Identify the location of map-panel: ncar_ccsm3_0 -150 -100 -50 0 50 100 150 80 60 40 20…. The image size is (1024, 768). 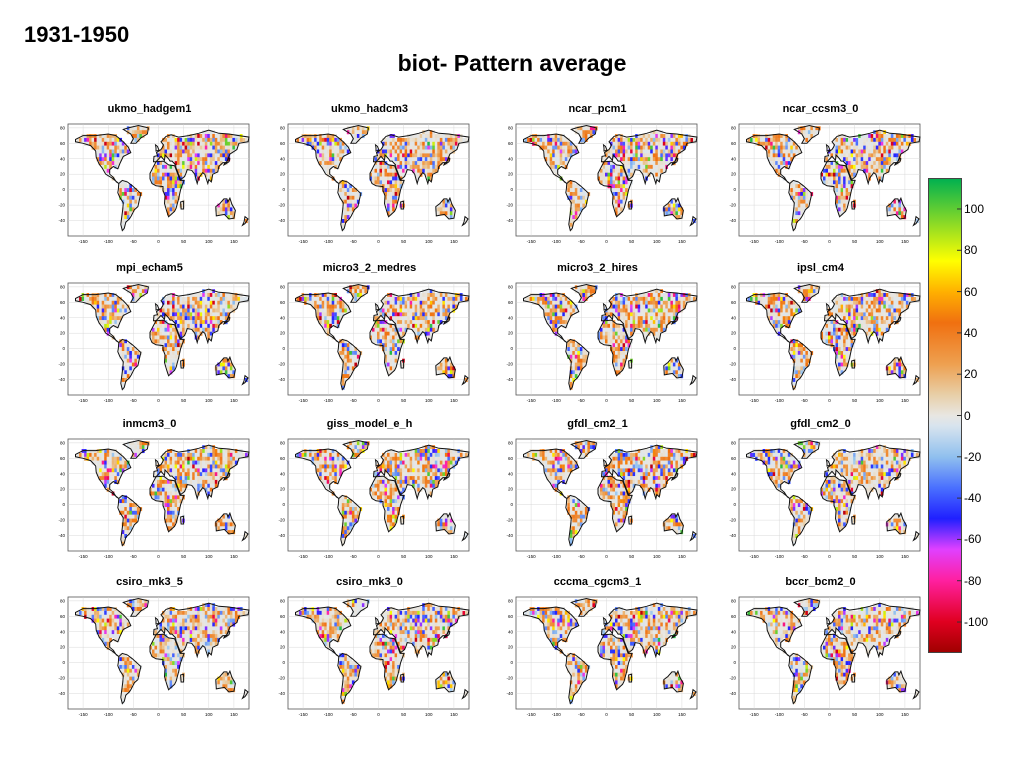
(820, 173).